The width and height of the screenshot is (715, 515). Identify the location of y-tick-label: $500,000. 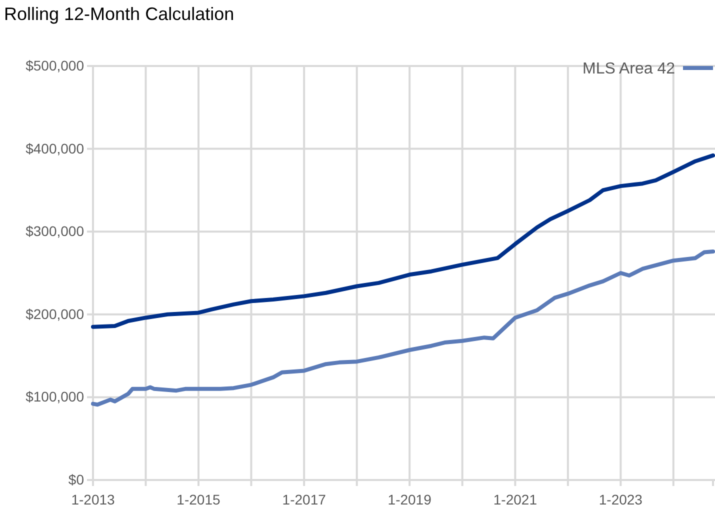
(55, 65).